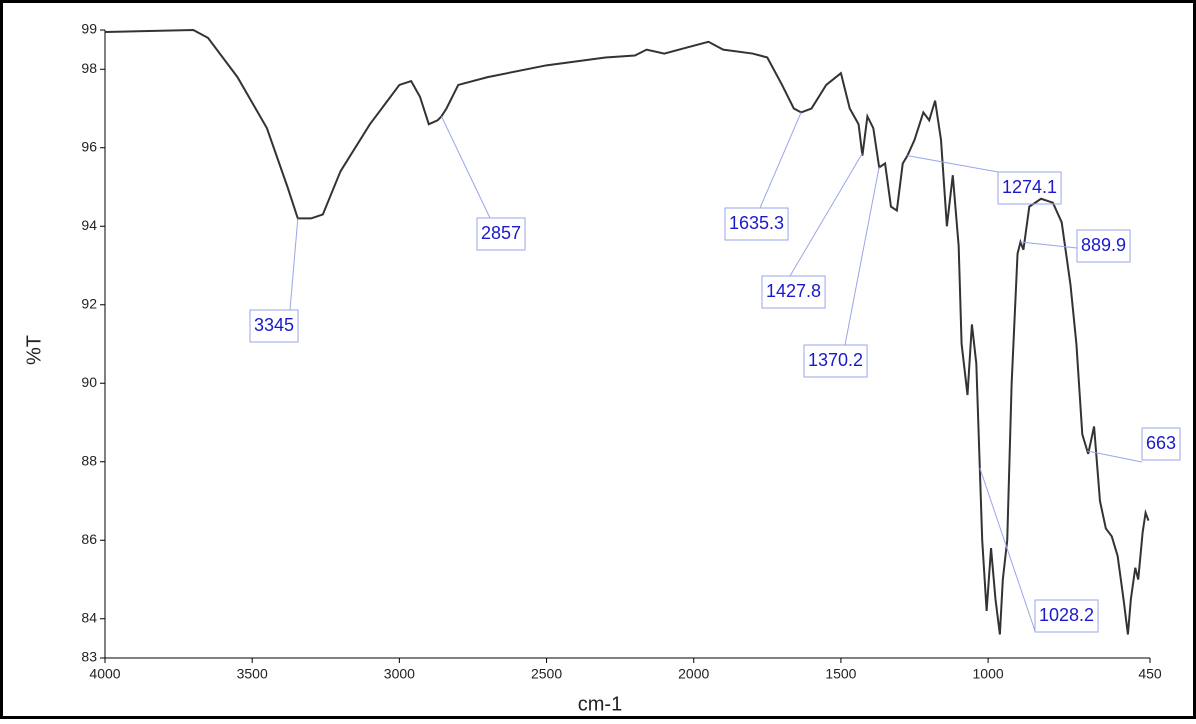 The height and width of the screenshot is (724, 1196). What do you see at coordinates (252, 674) in the screenshot?
I see `x-tick-label: 3500` at bounding box center [252, 674].